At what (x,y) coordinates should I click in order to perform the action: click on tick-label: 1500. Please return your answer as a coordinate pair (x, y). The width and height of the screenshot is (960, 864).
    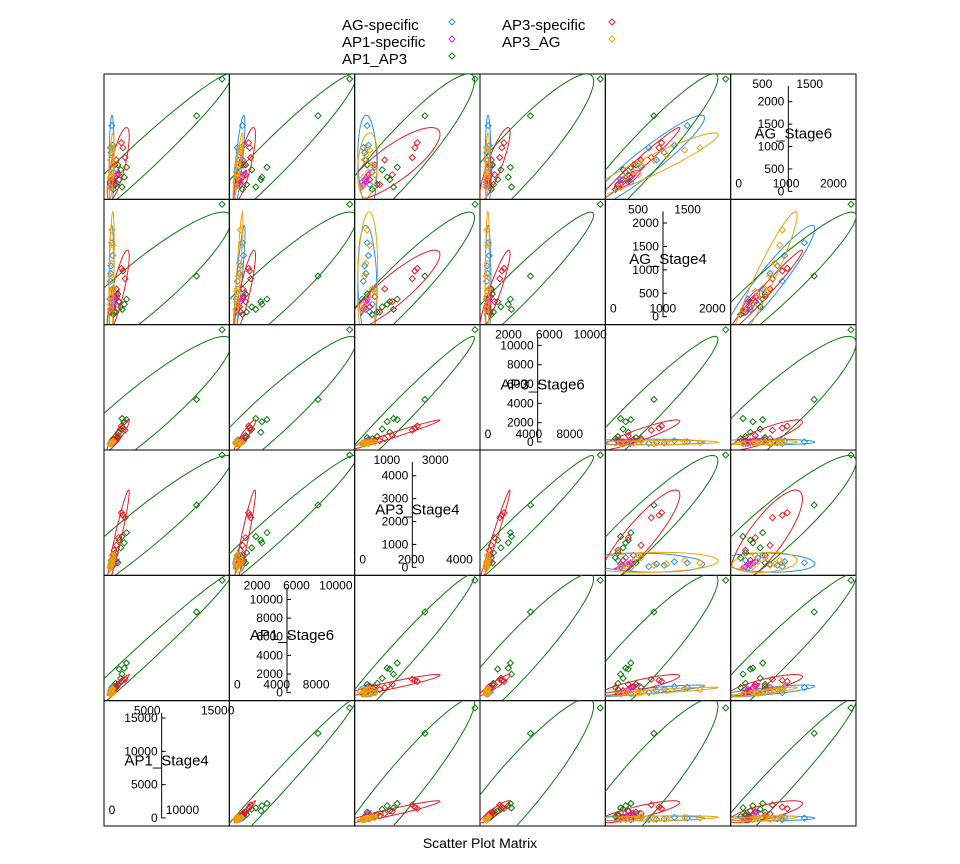
    Looking at the image, I should click on (771, 124).